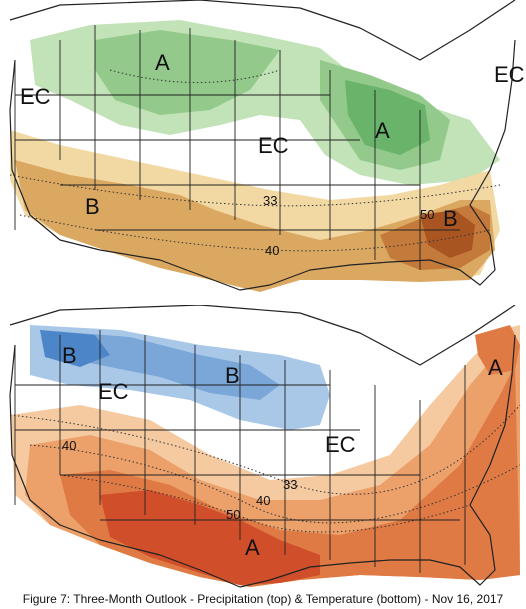 This screenshot has height=609, width=526. Describe the element at coordinates (263, 500) in the screenshot. I see `contour-label-40-south: 40` at that location.